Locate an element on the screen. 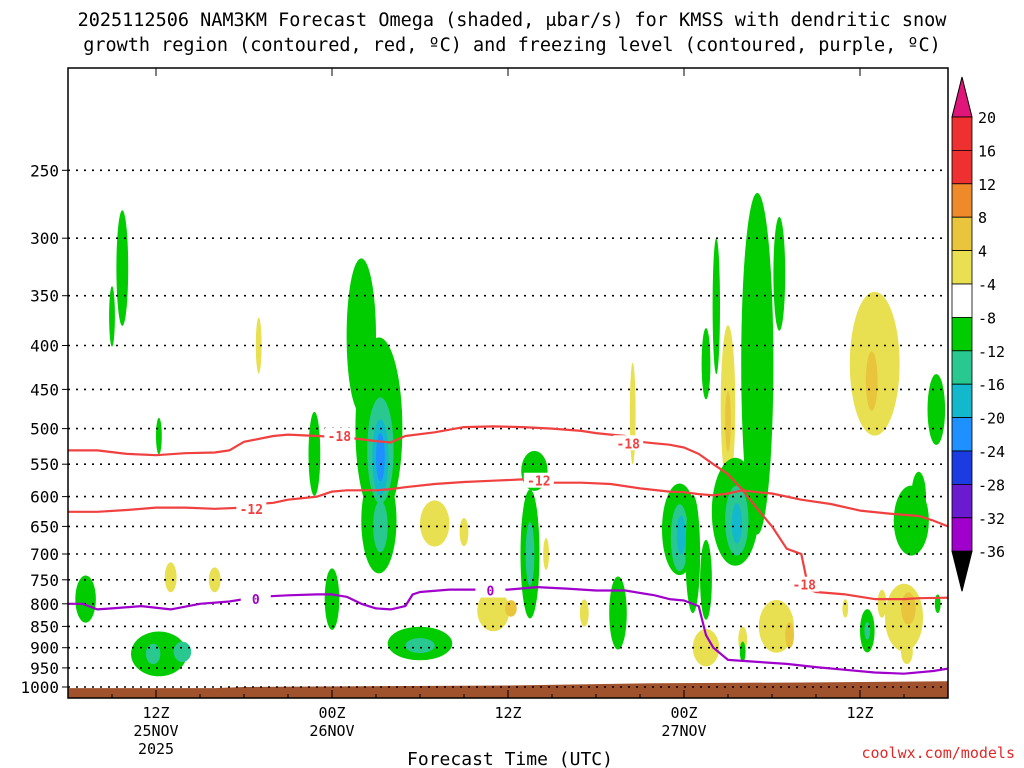 The width and height of the screenshot is (1024, 768). colorbar-label-13: -36 is located at coordinates (991, 552).